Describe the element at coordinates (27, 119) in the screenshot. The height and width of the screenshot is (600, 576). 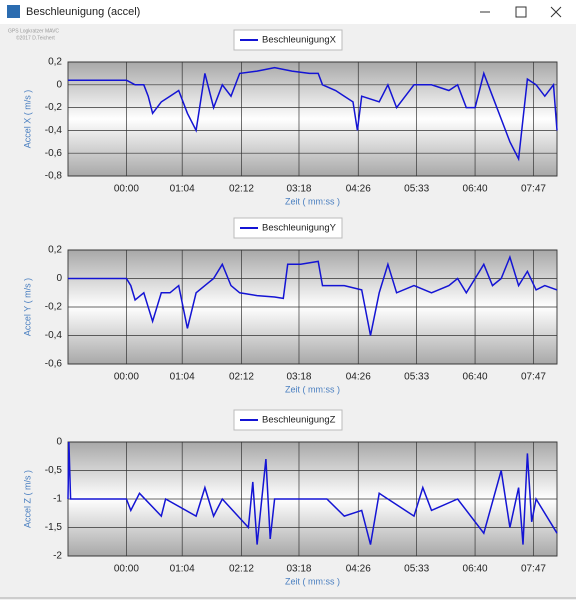
I see `y-axis-label: Accel X ( m/s )` at that location.